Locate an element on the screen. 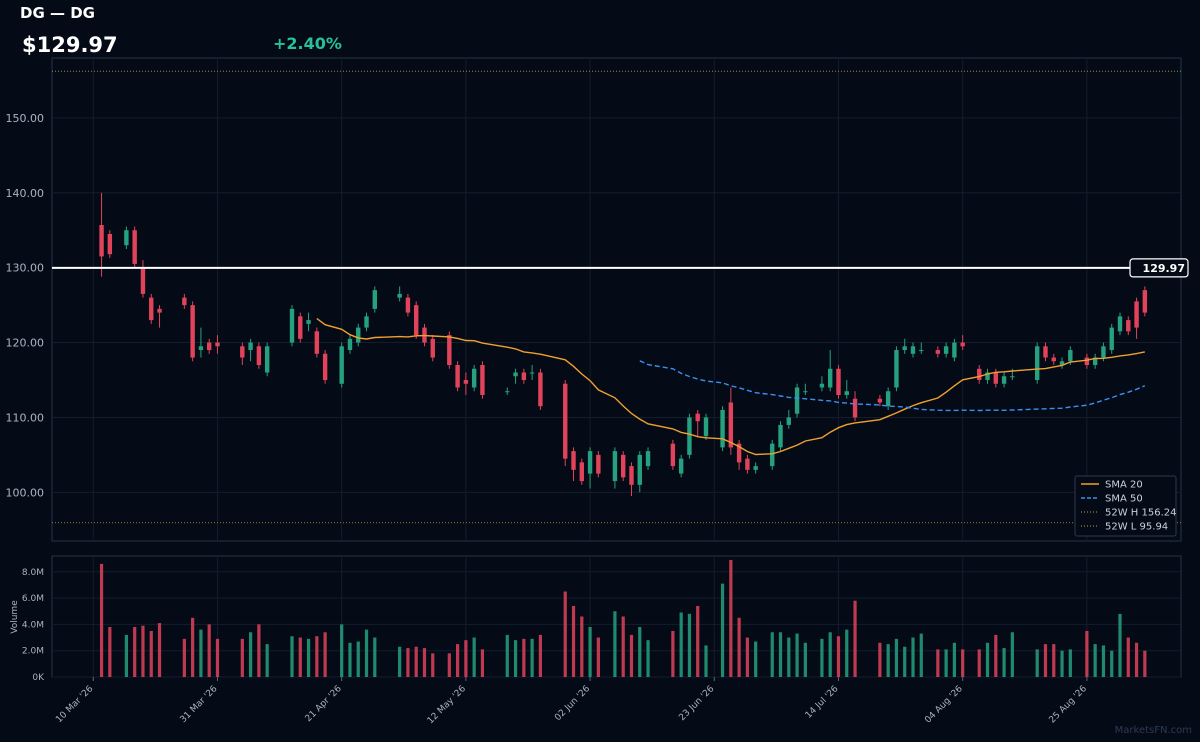 The height and width of the screenshot is (742, 1200). price-tick-label: 100.00 is located at coordinates (25, 492).